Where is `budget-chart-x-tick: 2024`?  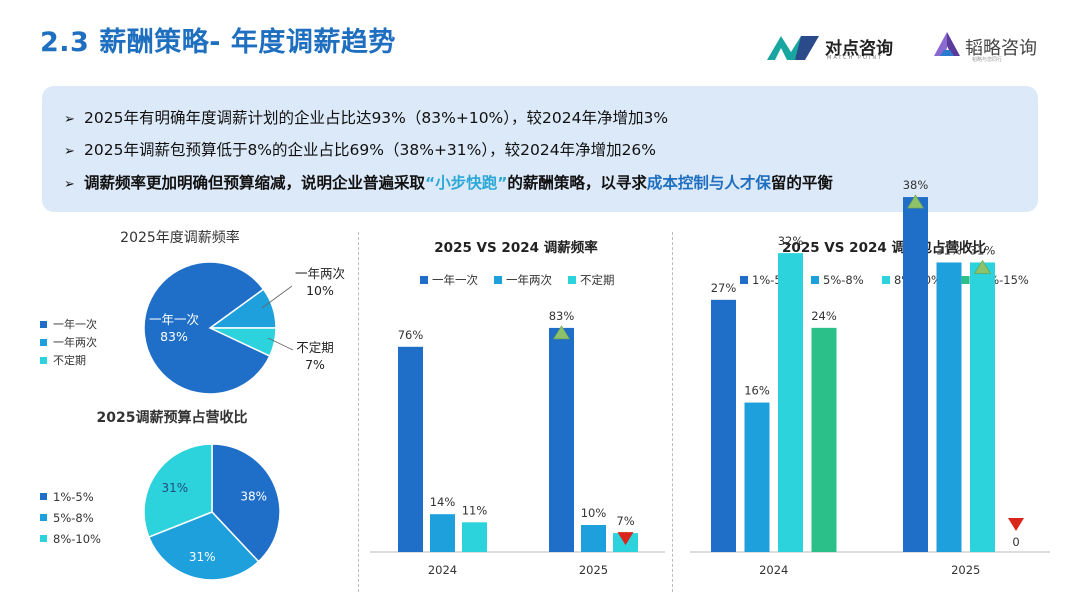
budget-chart-x-tick: 2024 is located at coordinates (773, 570).